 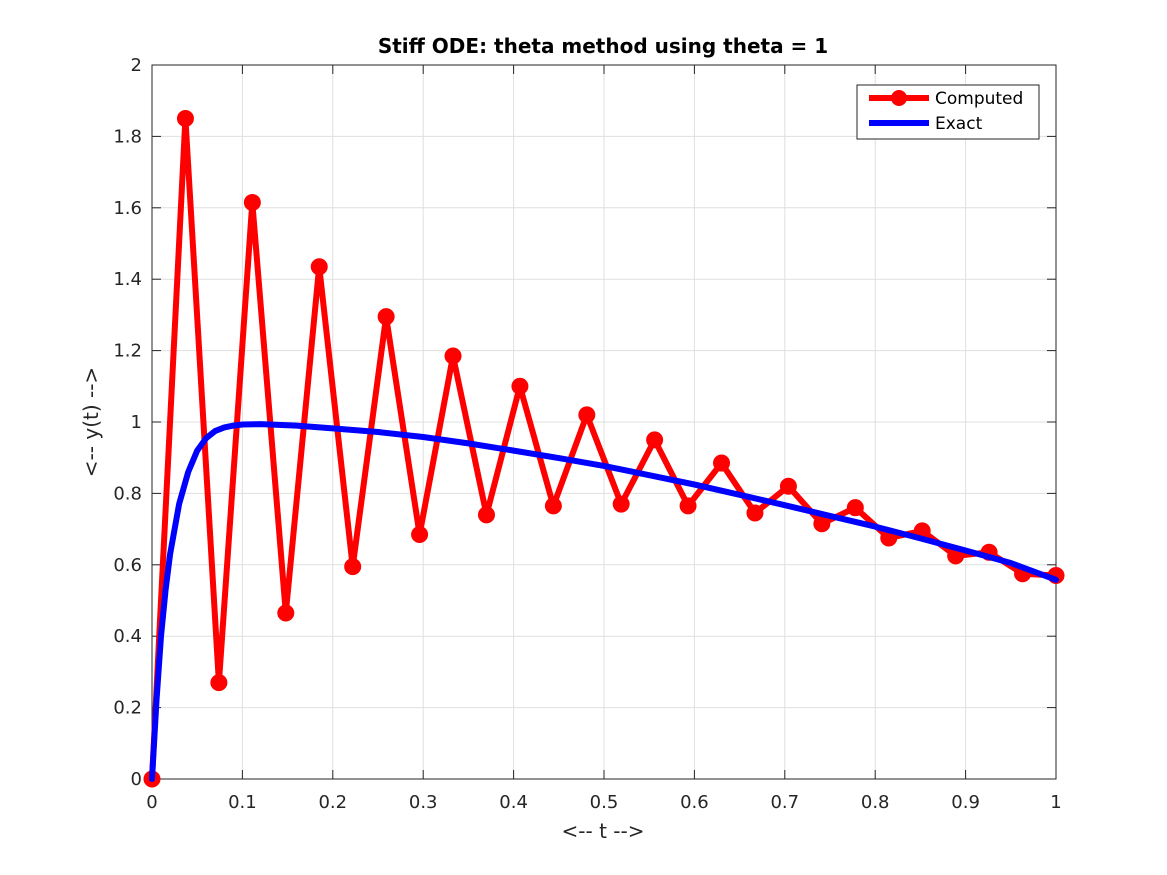 What do you see at coordinates (965, 802) in the screenshot?
I see `x-tick-label: 0.9` at bounding box center [965, 802].